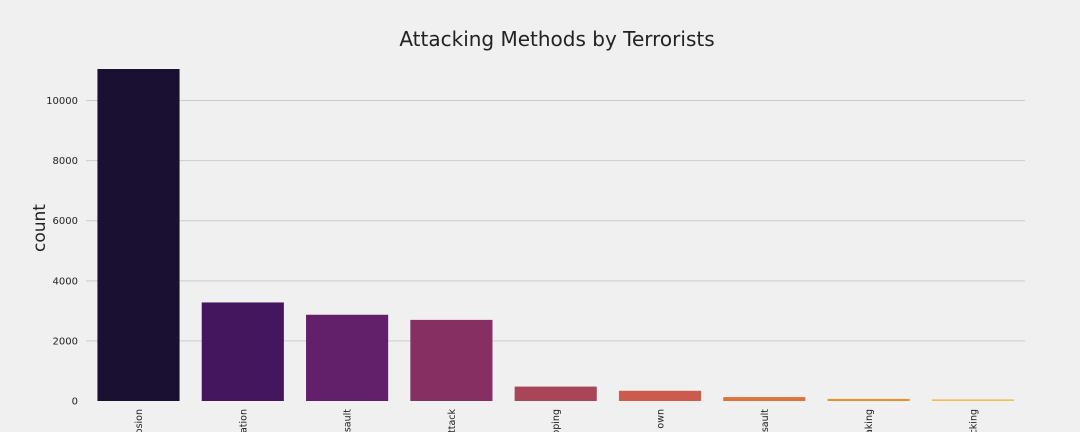 The image size is (1080, 432). Describe the element at coordinates (973, 420) in the screenshot. I see `x-tick-label: cking` at that location.